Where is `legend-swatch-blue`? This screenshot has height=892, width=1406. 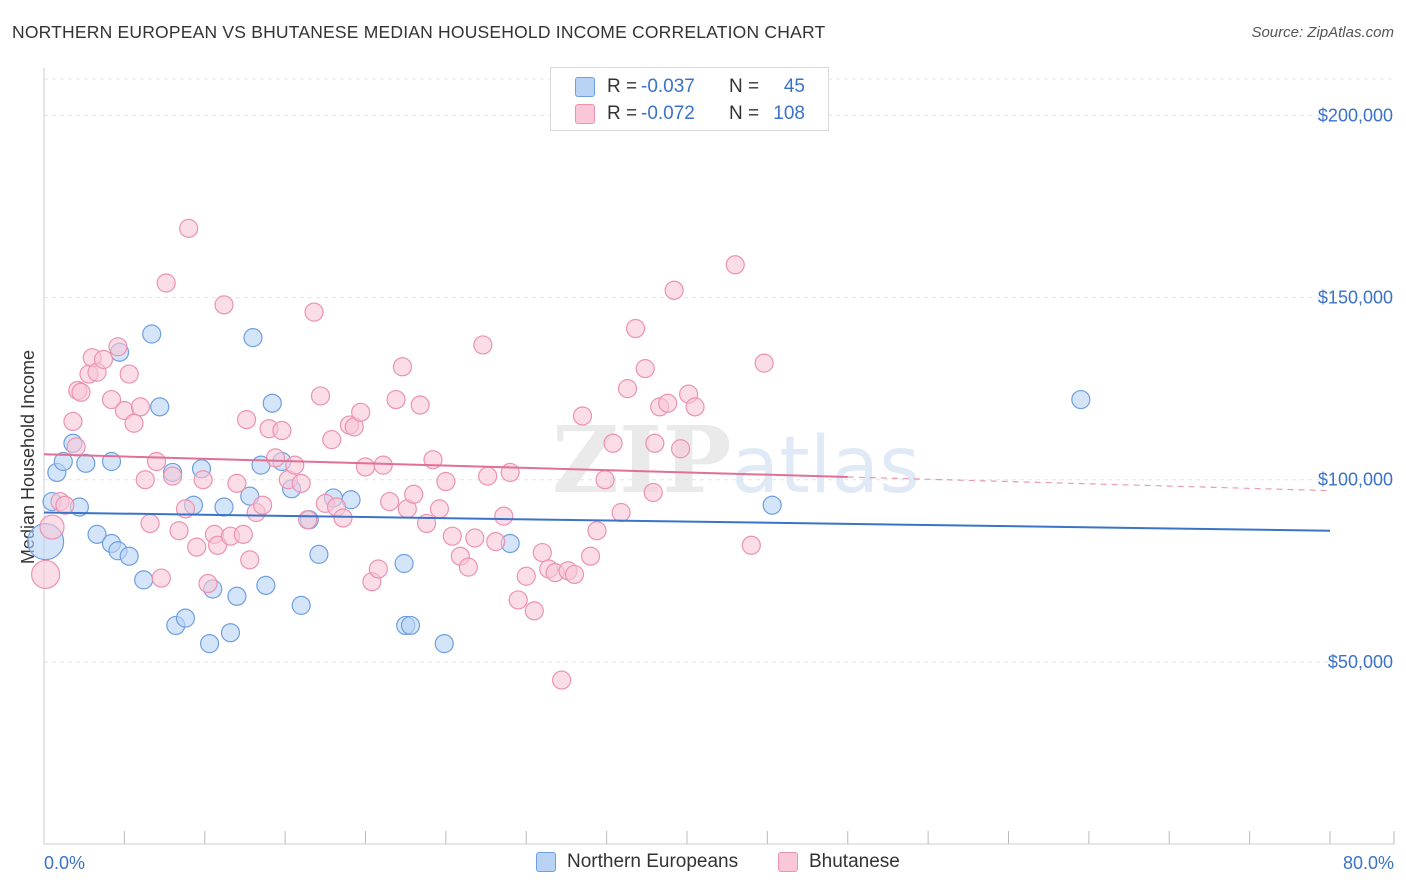 legend-swatch-blue is located at coordinates (585, 87).